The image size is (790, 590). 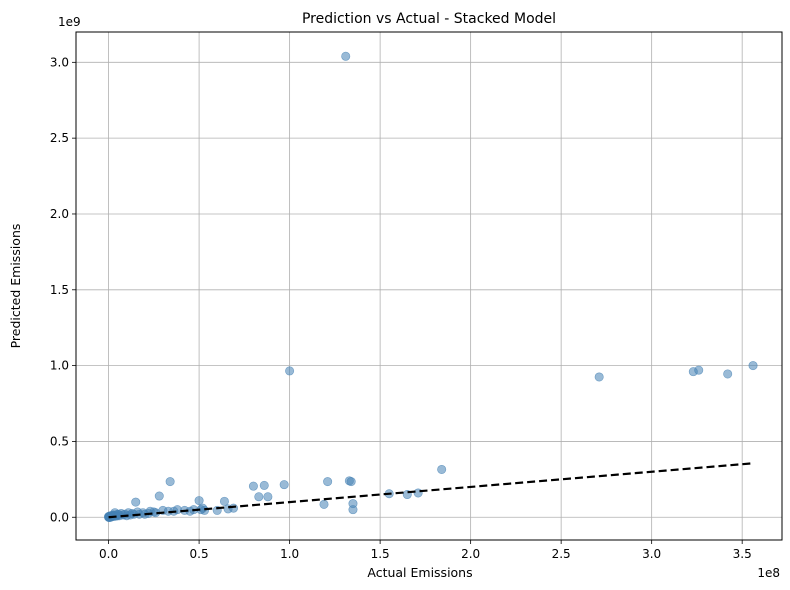 What do you see at coordinates (470, 554) in the screenshot?
I see `x-tick-label: 2.0` at bounding box center [470, 554].